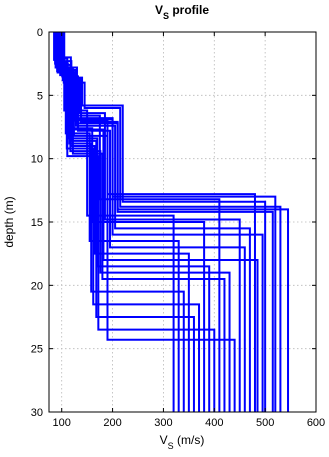  I want to click on y-tick-label: 15, so click(37, 223).